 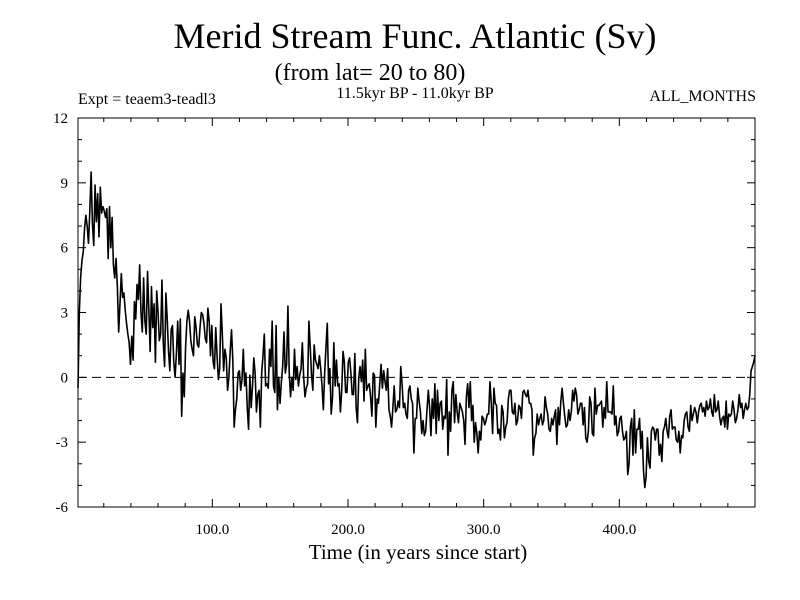 I want to click on months-label: ALL_MONTHS, so click(x=702, y=96).